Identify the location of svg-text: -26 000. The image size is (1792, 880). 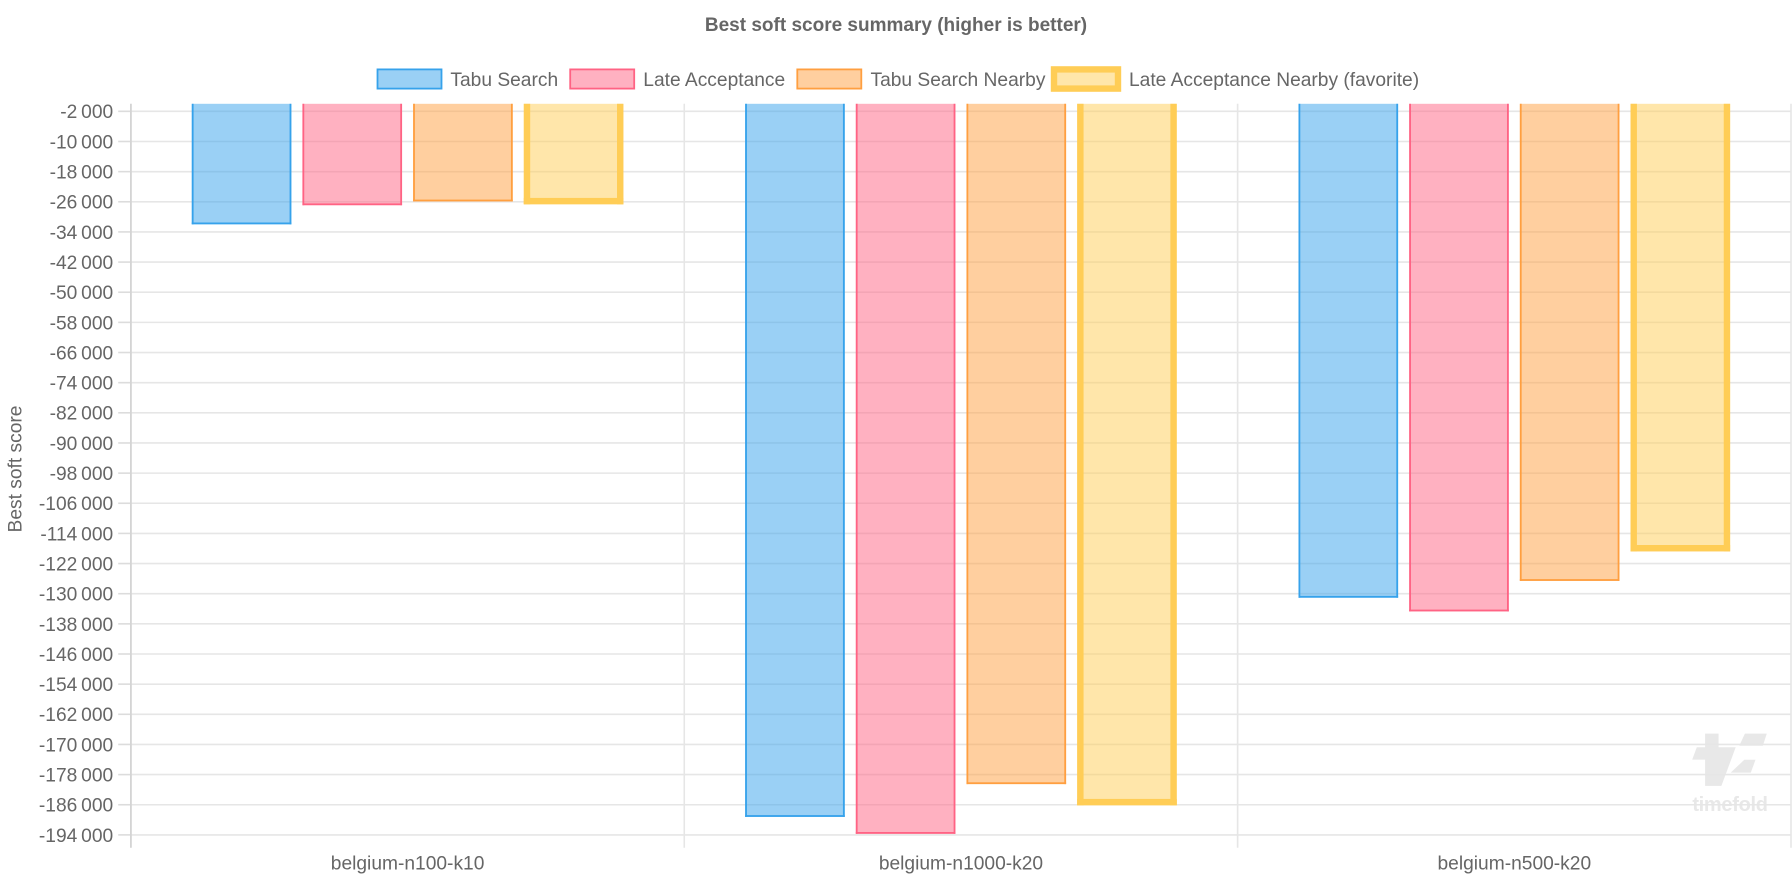
(82, 203).